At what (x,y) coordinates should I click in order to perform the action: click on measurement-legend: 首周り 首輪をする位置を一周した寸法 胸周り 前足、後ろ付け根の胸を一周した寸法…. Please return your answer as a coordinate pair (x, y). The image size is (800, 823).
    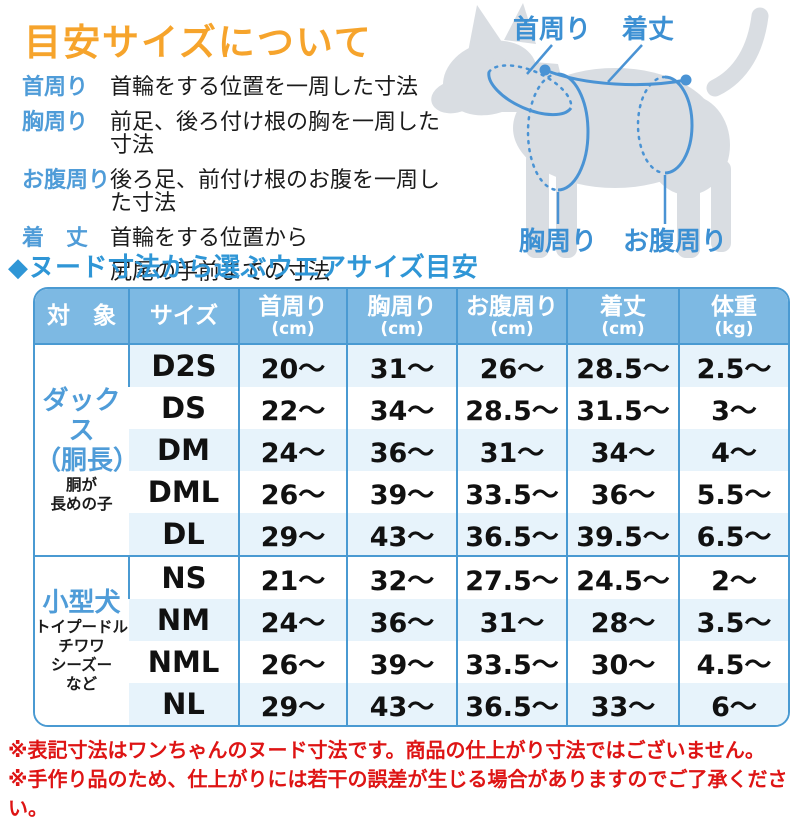
    Looking at the image, I should click on (237, 189).